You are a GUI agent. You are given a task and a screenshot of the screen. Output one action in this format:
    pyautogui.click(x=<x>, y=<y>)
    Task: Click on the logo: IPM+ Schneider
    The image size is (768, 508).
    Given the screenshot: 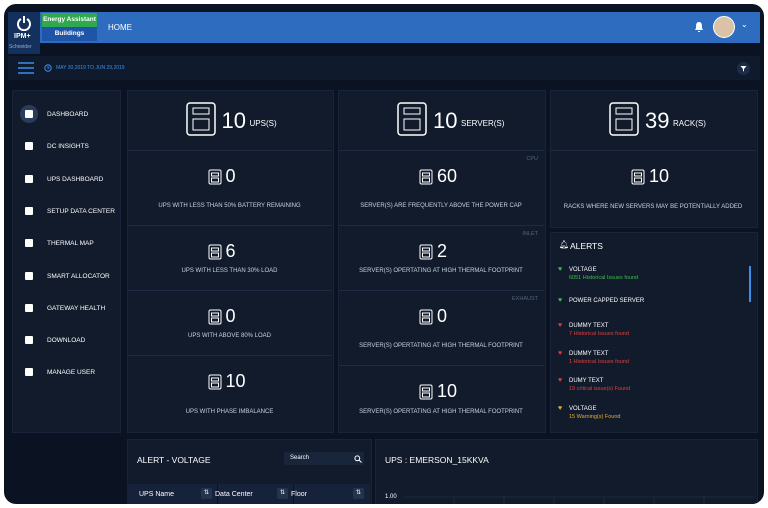 What is the action you would take?
    pyautogui.click(x=24, y=33)
    